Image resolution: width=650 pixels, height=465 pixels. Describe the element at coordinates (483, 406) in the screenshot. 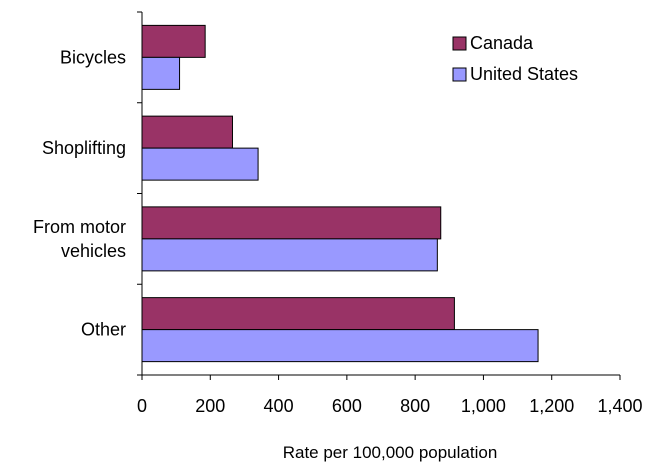

I see `x-tick-label: 1,000` at that location.